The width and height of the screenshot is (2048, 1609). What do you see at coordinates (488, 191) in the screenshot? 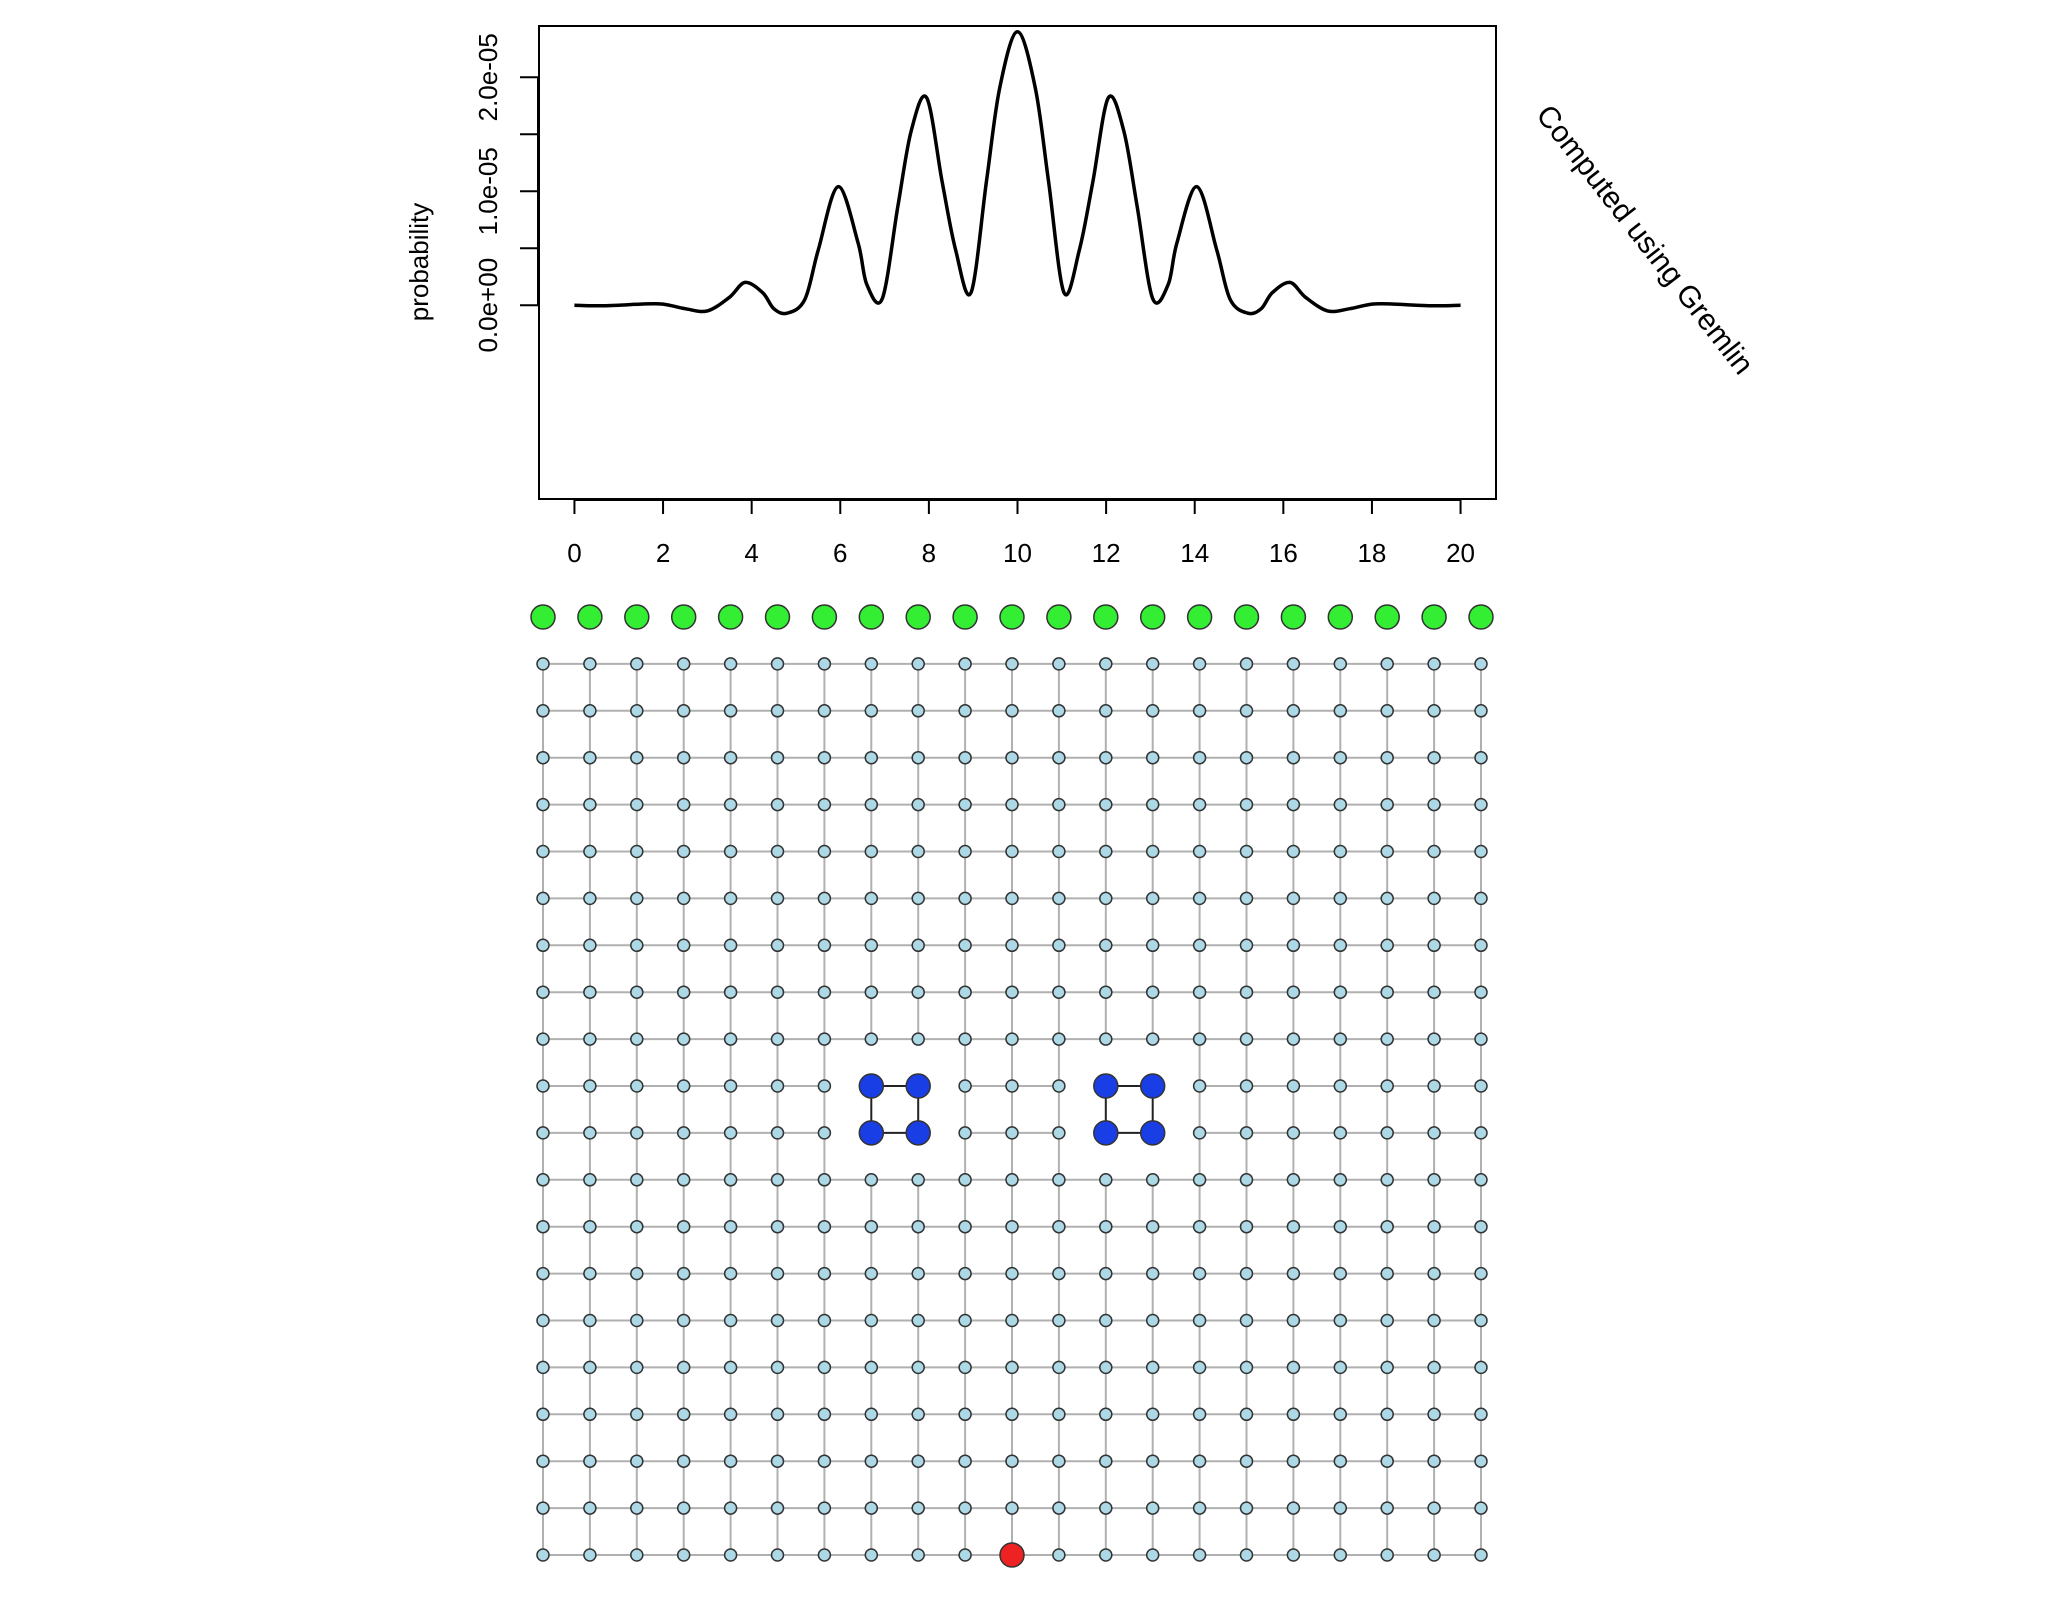
I see `y-tick-label: 1.0e-05` at bounding box center [488, 191].